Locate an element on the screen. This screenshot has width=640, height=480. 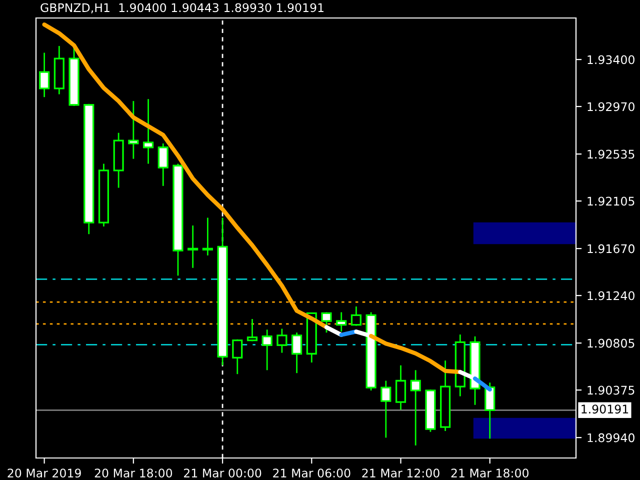
y-tick-label: 1.93400 is located at coordinates (611, 59).